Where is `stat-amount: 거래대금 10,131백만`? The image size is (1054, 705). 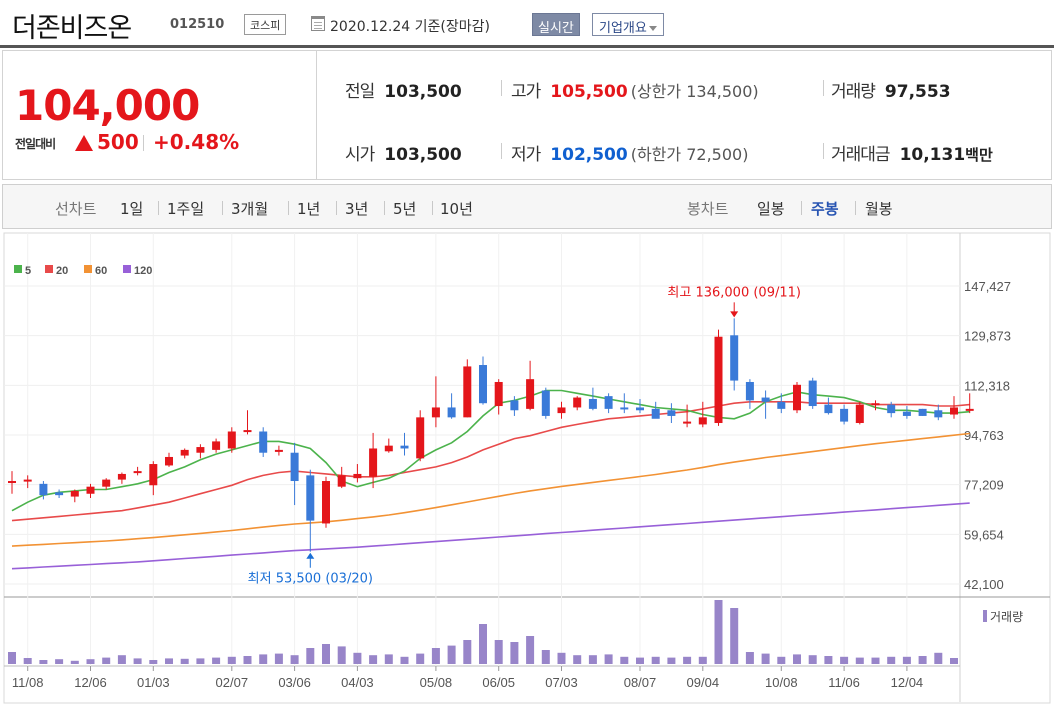 stat-amount: 거래대금 10,131백만 is located at coordinates (912, 152).